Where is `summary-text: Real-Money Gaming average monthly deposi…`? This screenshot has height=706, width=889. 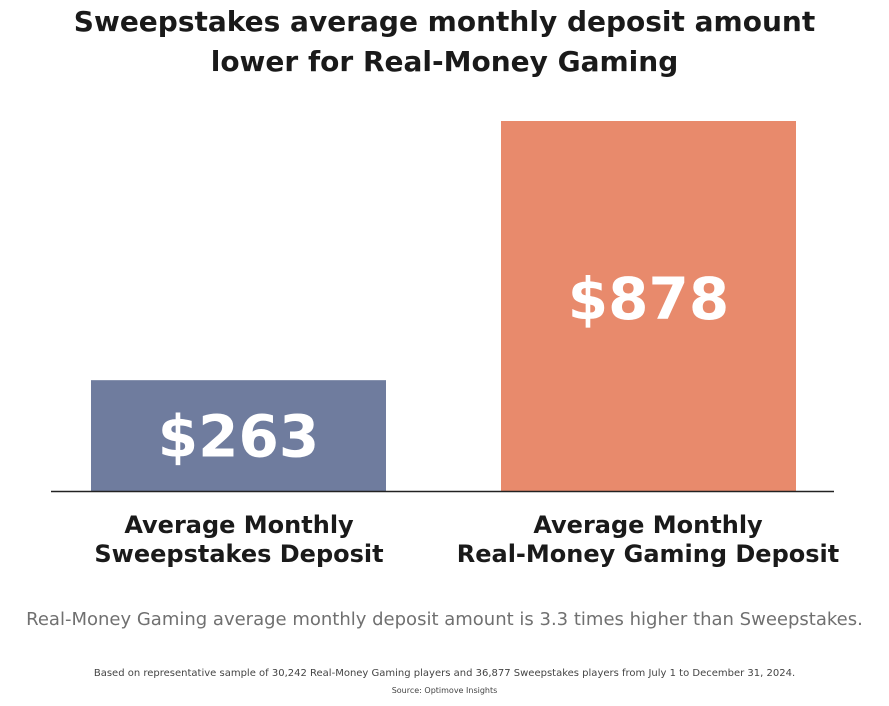
summary-text: Real-Money Gaming average monthly deposi… is located at coordinates (444, 619).